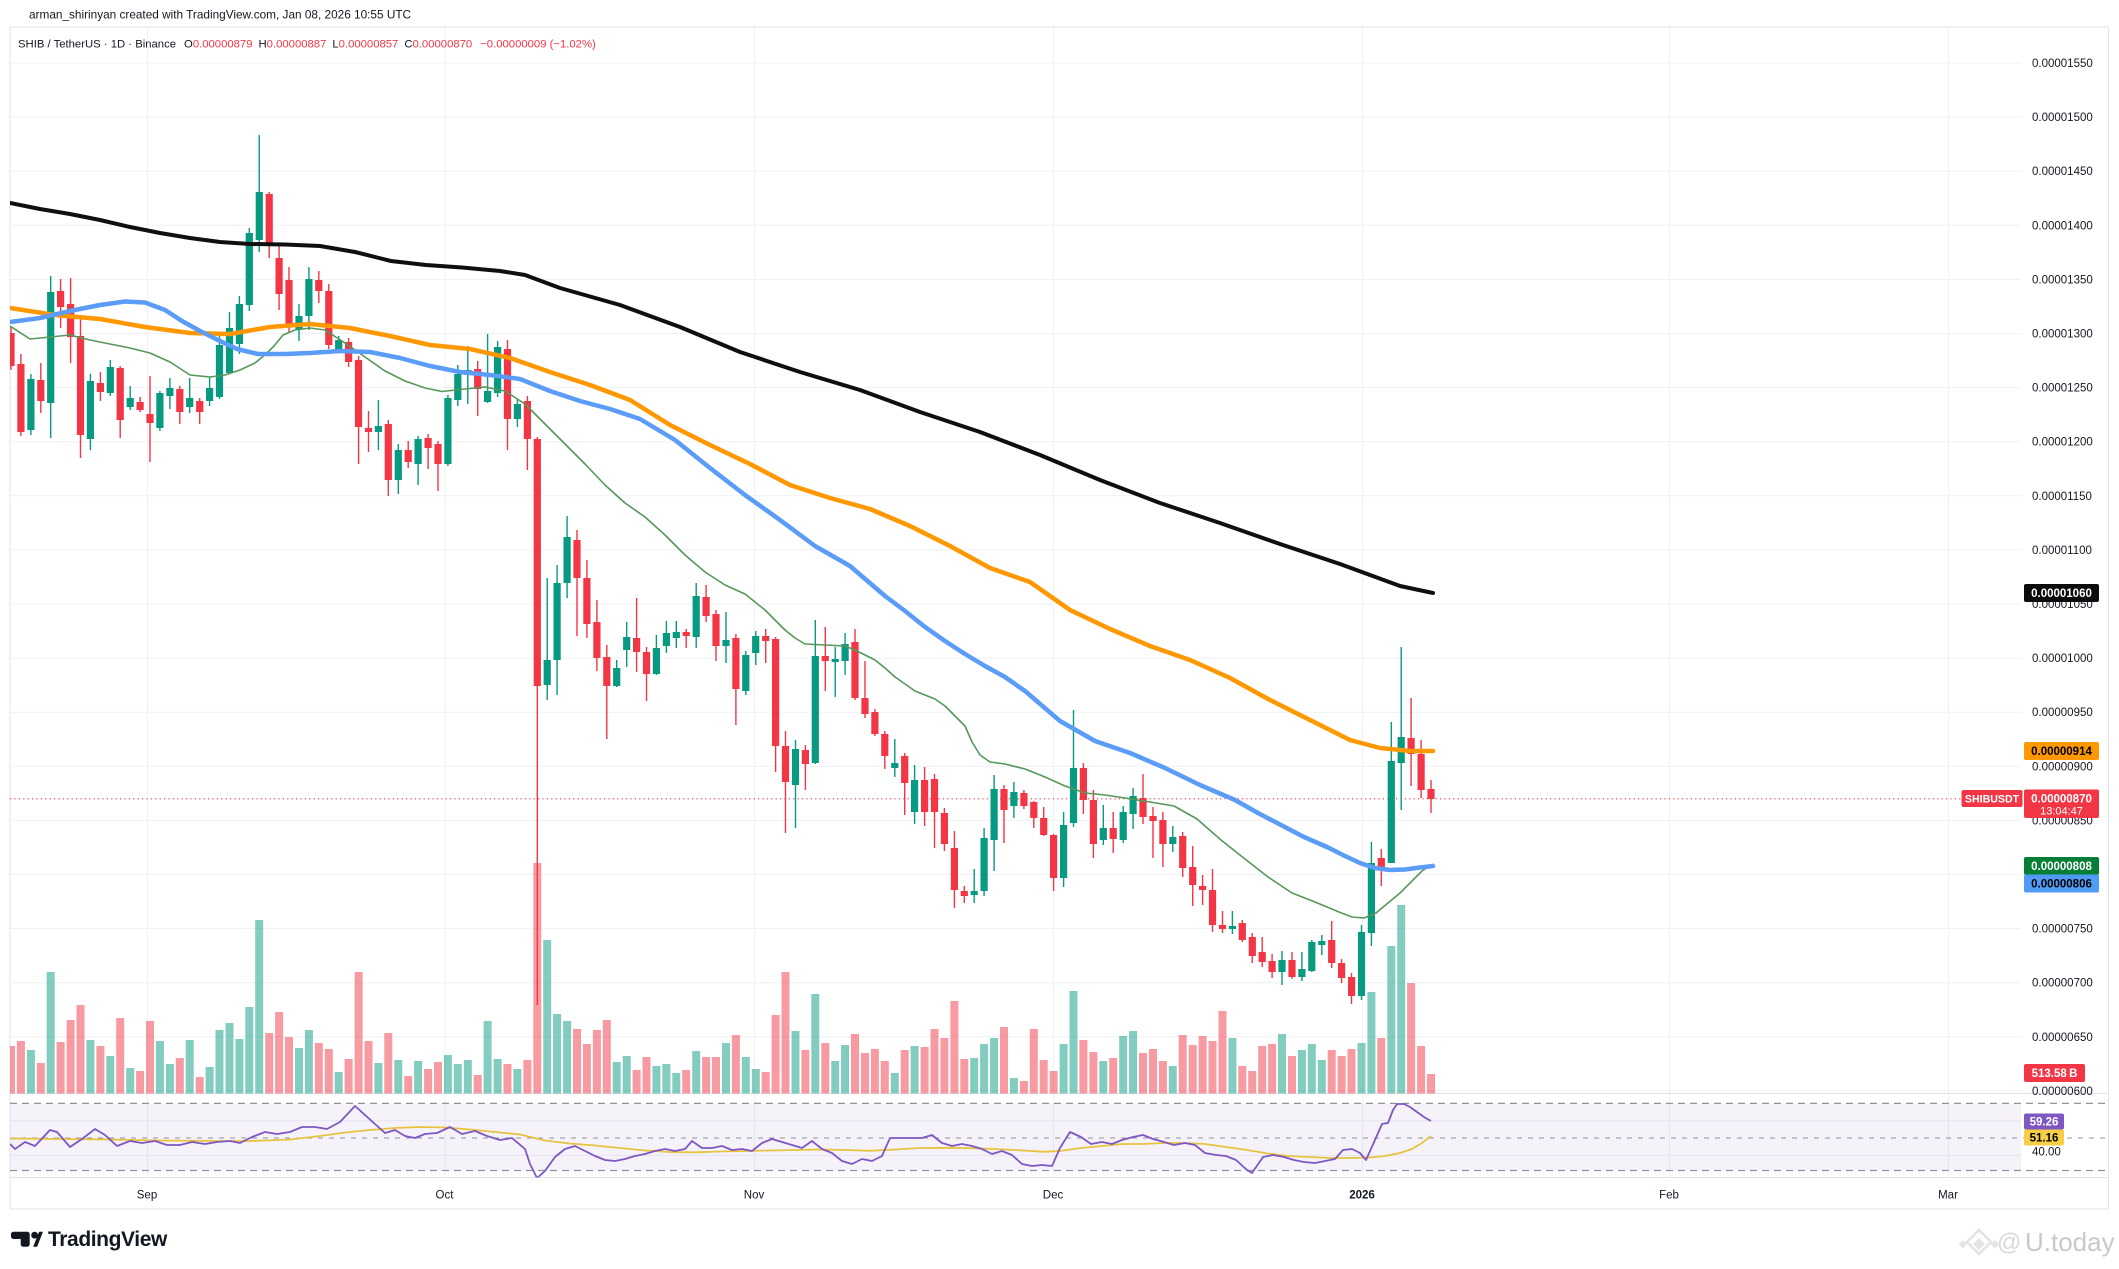 The width and height of the screenshot is (2119, 1269). I want to click on svg-text: 0.00001060, so click(2061, 594).